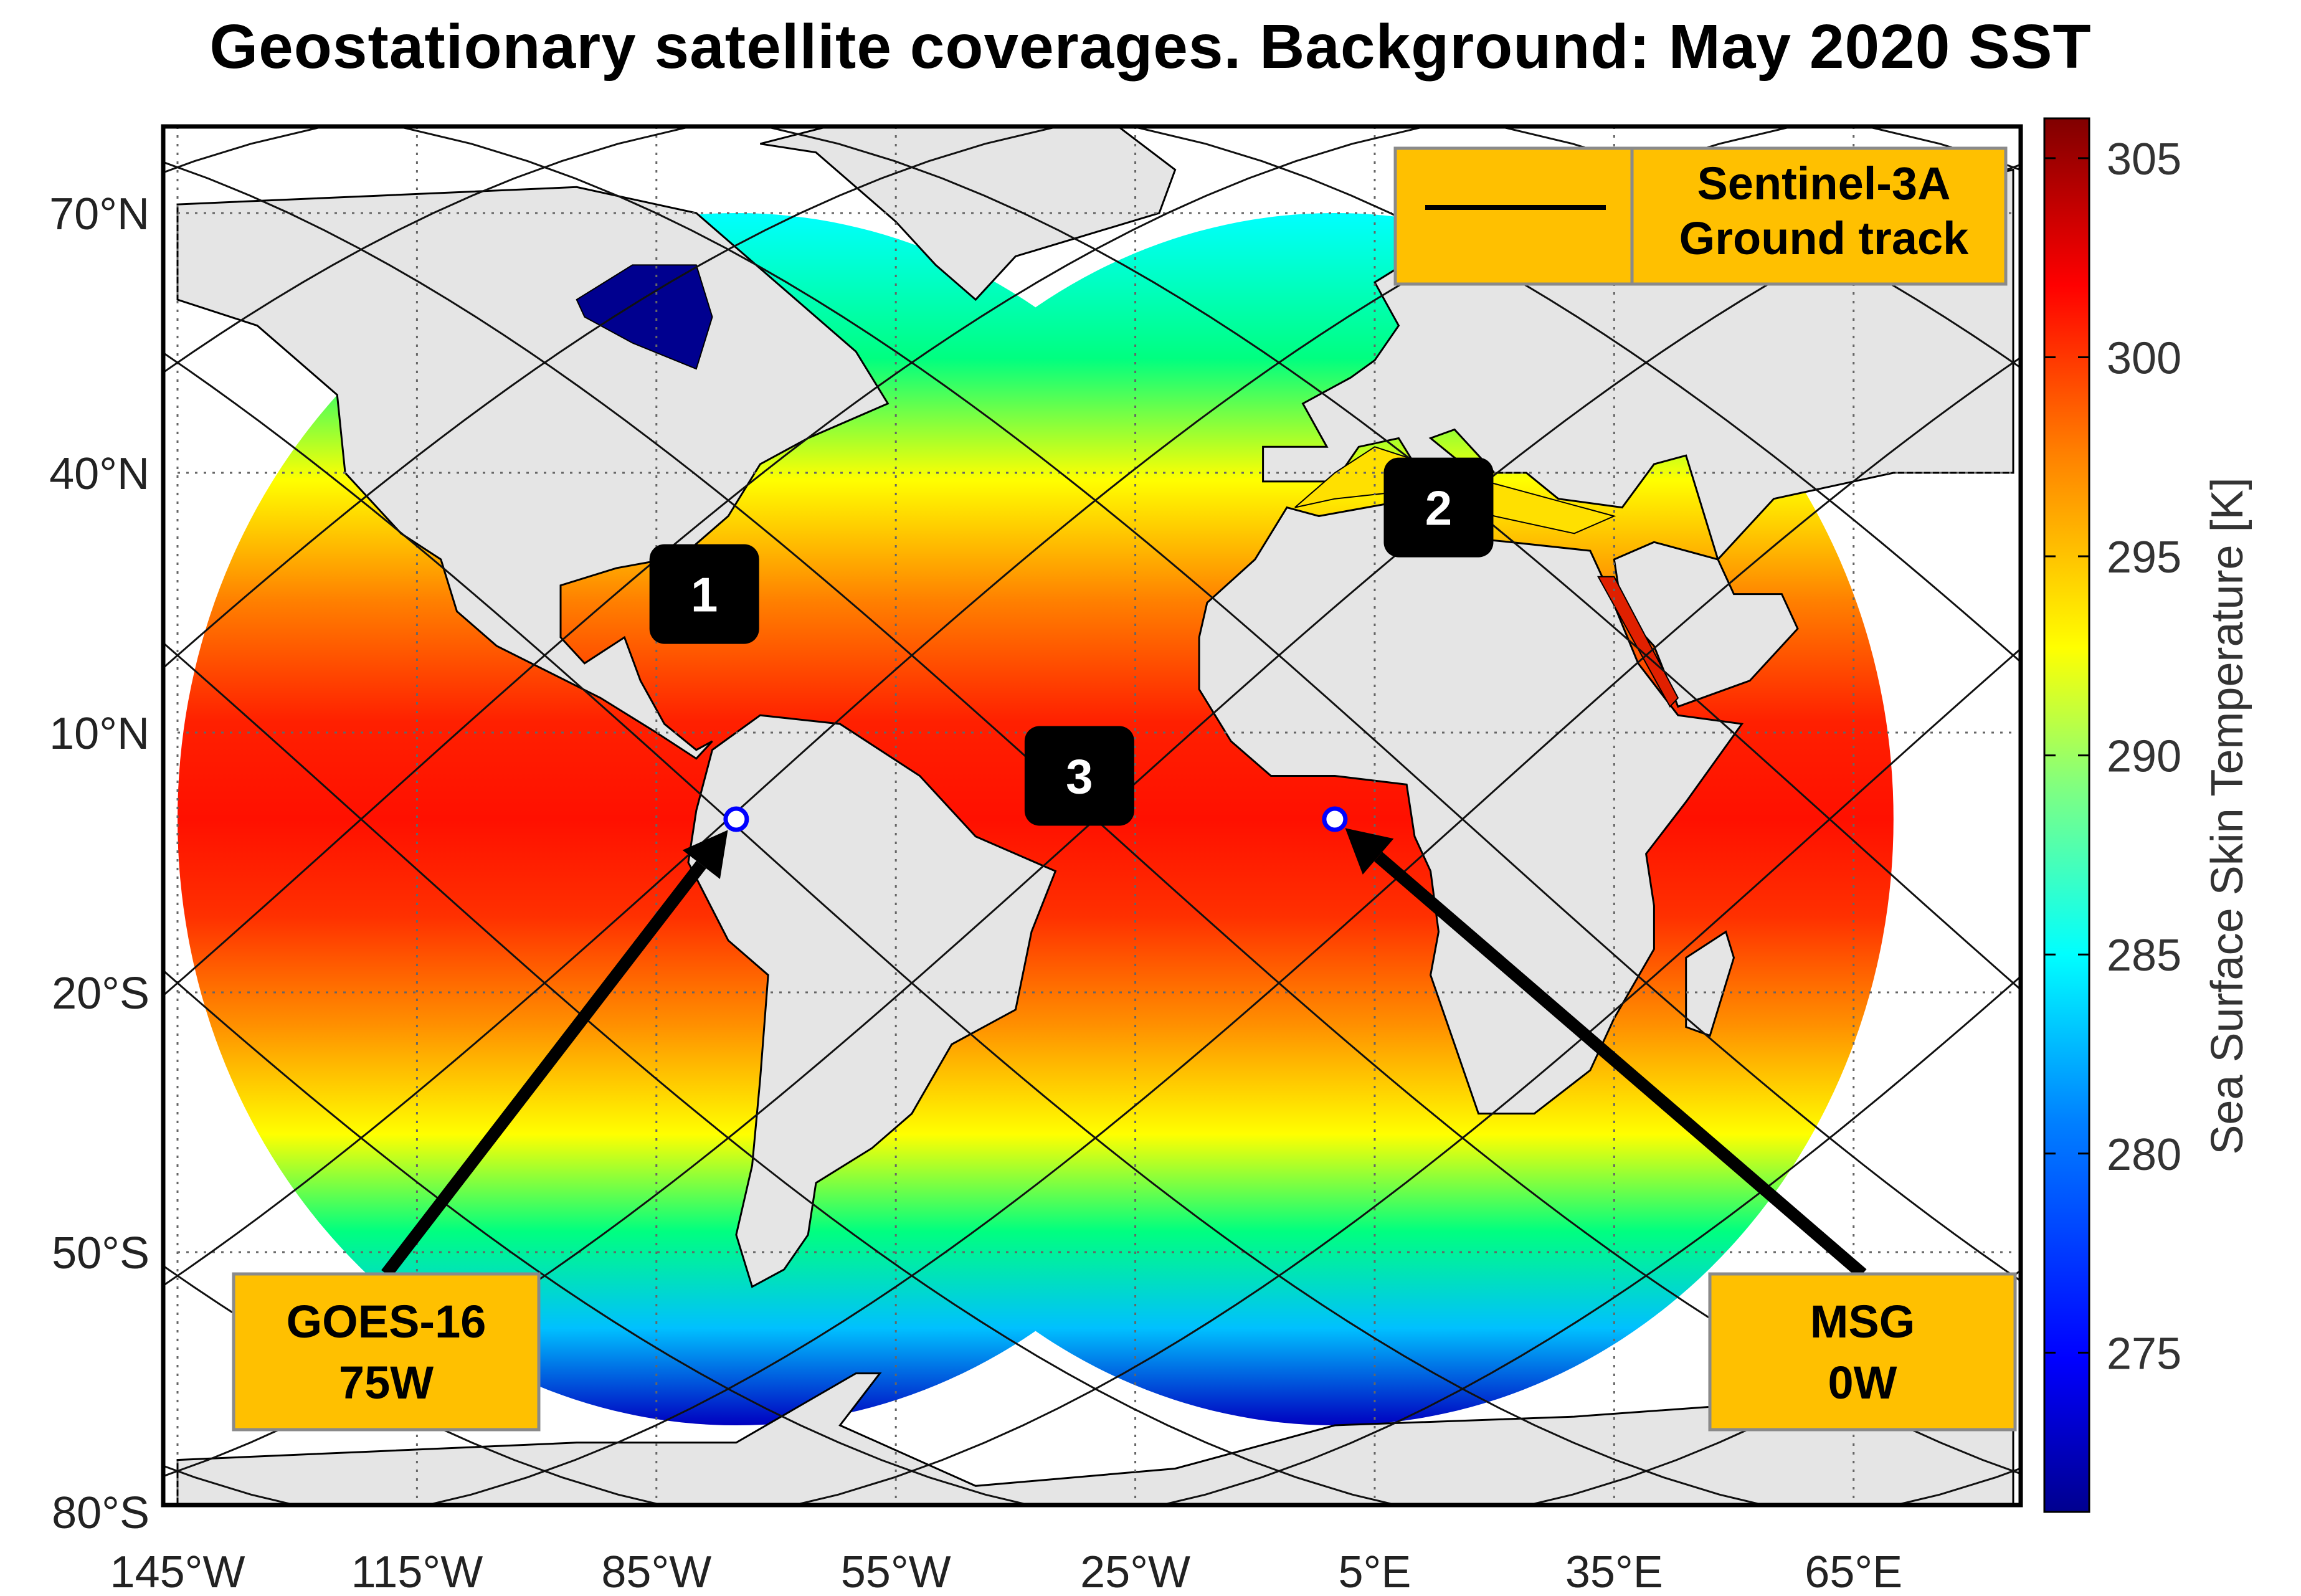 This screenshot has width=2301, height=1596. What do you see at coordinates (1710, 984) in the screenshot?
I see `land-madagascar` at bounding box center [1710, 984].